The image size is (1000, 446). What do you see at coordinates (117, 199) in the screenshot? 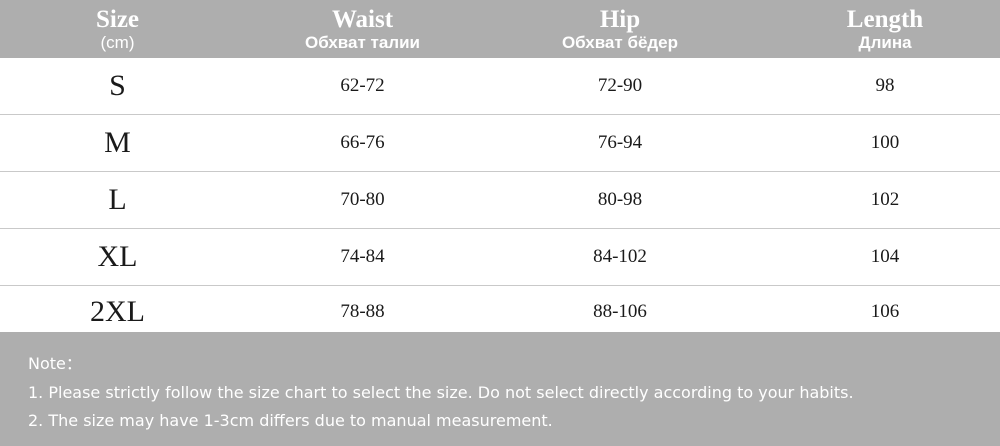
I see `size-cell: L` at bounding box center [117, 199].